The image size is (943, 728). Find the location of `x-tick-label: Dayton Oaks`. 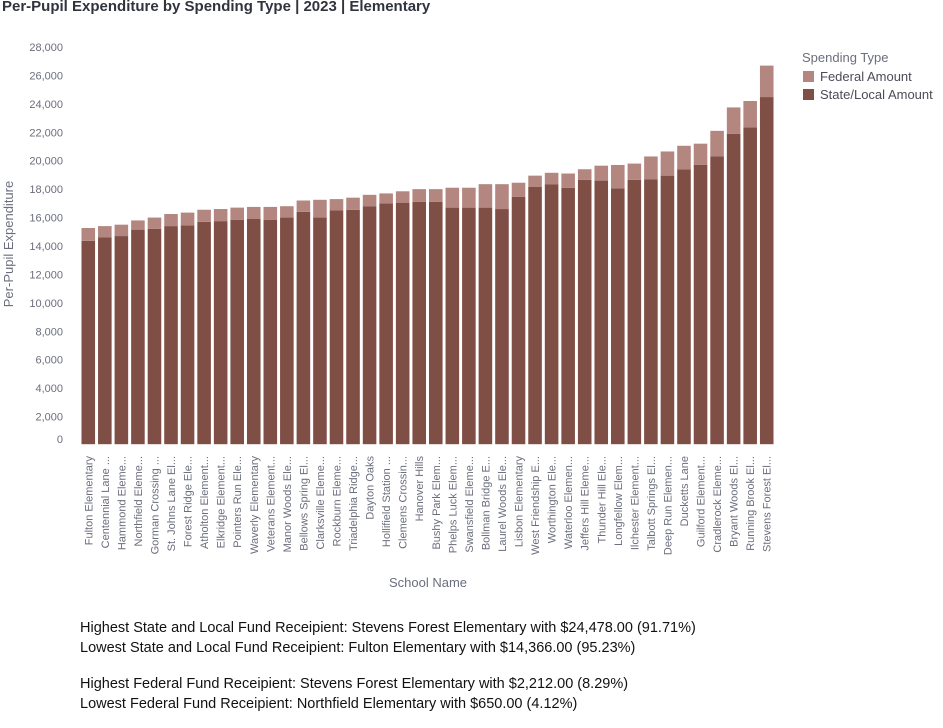

x-tick-label: Dayton Oaks is located at coordinates (371, 488).